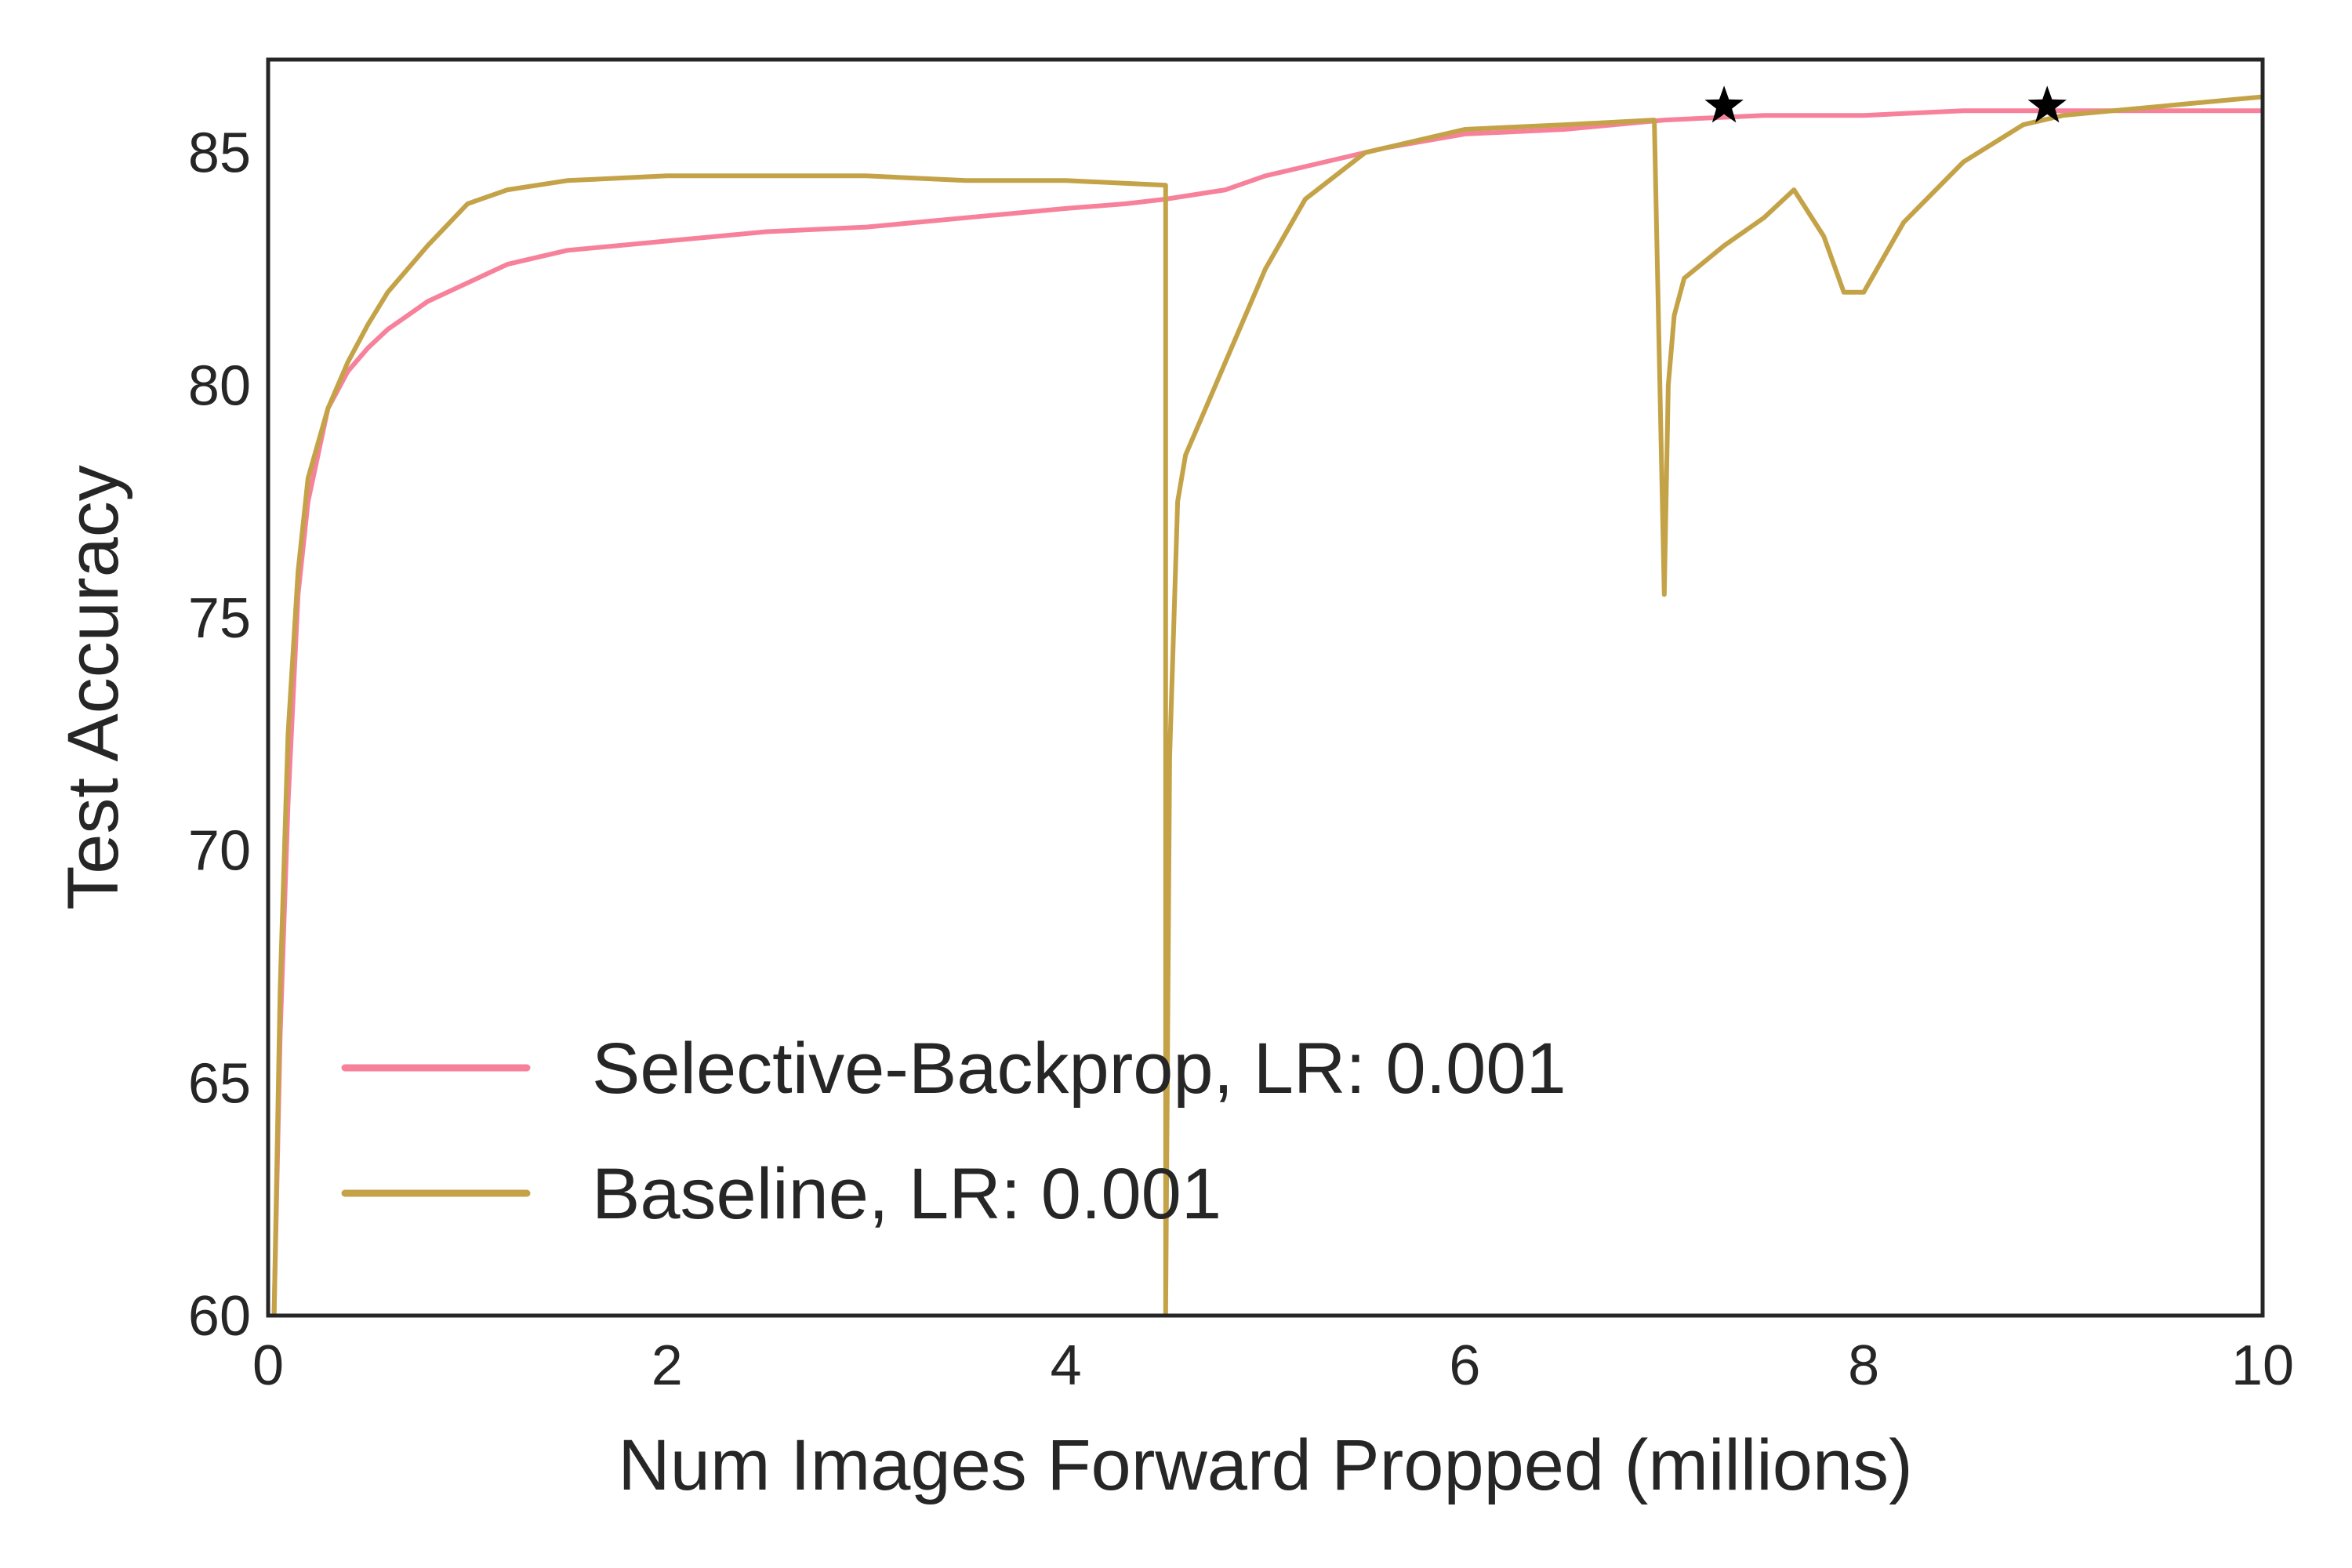 Image resolution: width=2352 pixels, height=1568 pixels. Describe the element at coordinates (219, 1316) in the screenshot. I see `y-tick-label: 60` at that location.